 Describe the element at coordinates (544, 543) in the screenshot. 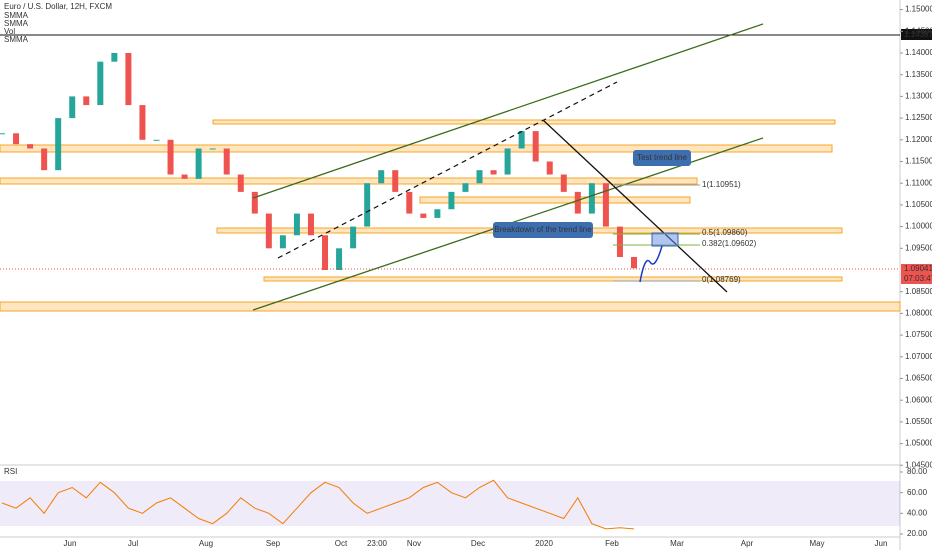

I see `time-label: 2020` at that location.